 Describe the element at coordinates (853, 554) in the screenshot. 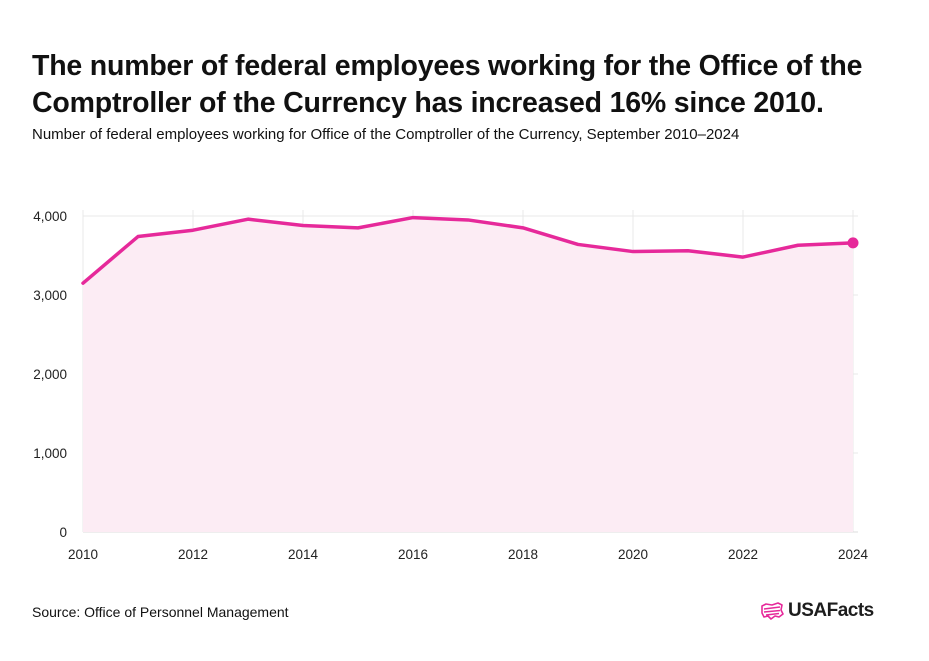

I see `x-tick-label: 2024` at that location.